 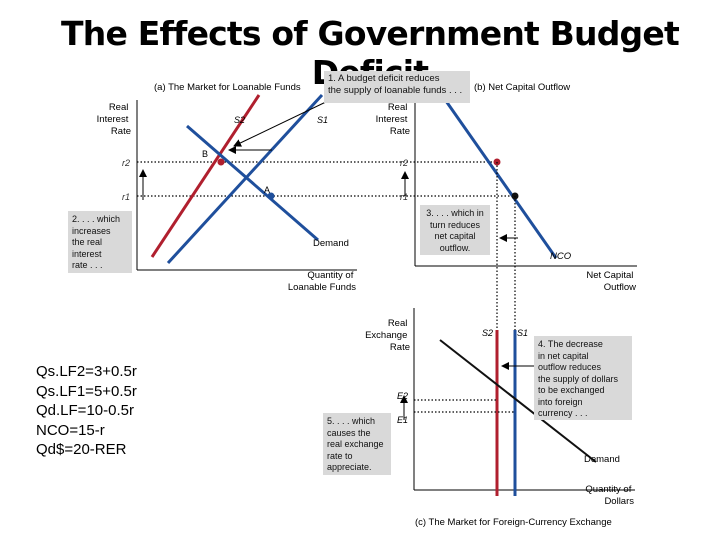 I want to click on equation-item: Qd.LF=10-0.5r, so click(x=85, y=410).